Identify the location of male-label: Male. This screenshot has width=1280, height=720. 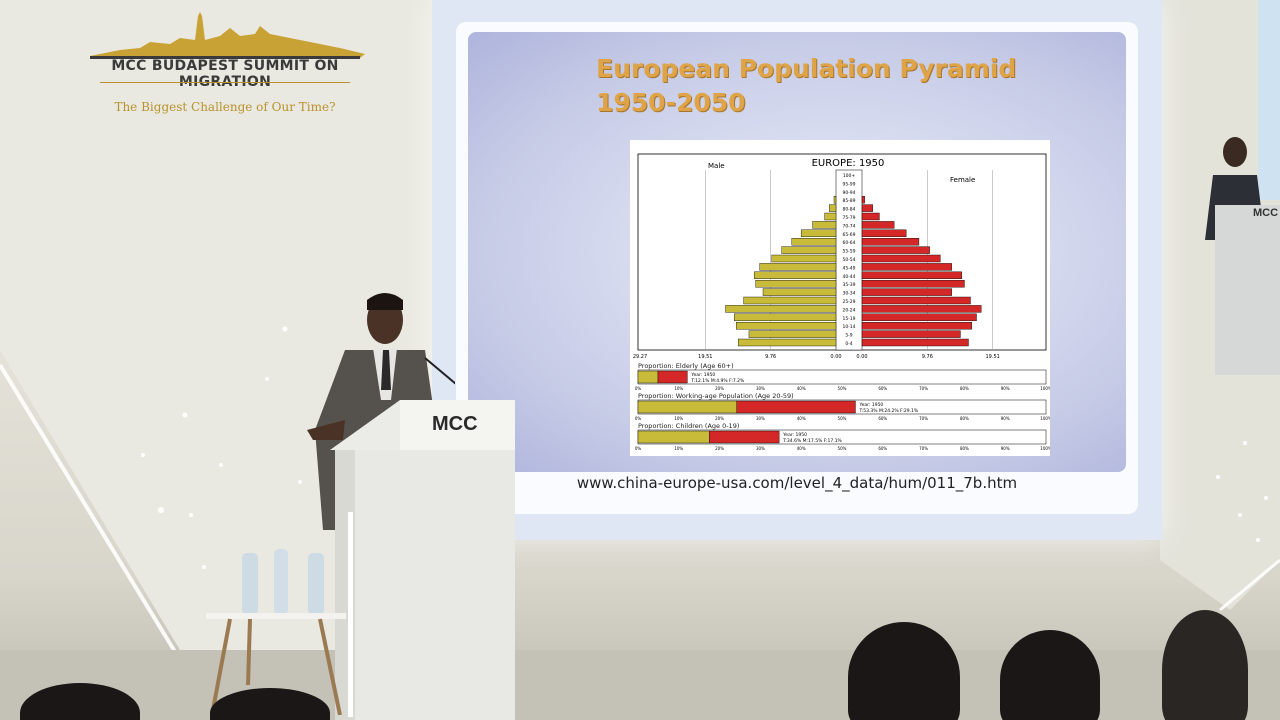
(716, 166).